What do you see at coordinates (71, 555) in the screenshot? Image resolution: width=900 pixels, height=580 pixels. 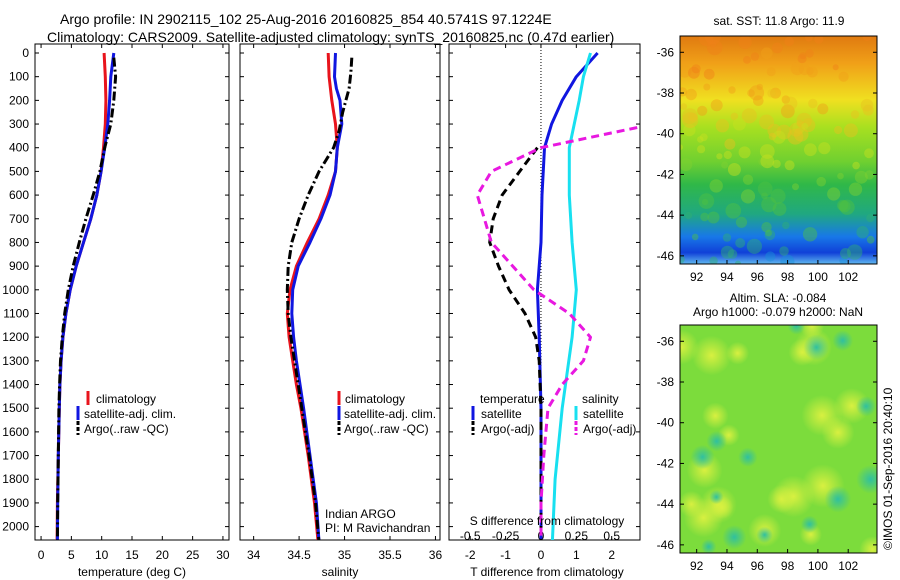 I see `x-tick-label: 5` at bounding box center [71, 555].